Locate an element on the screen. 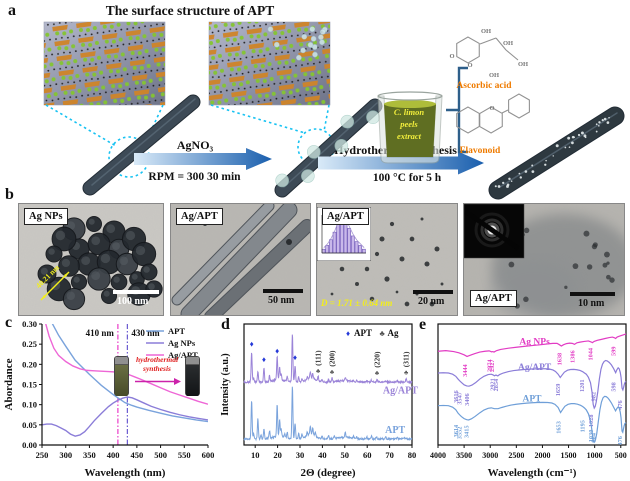  ascorbic-acid-label: Ascorbic acid is located at coordinates (484, 86).